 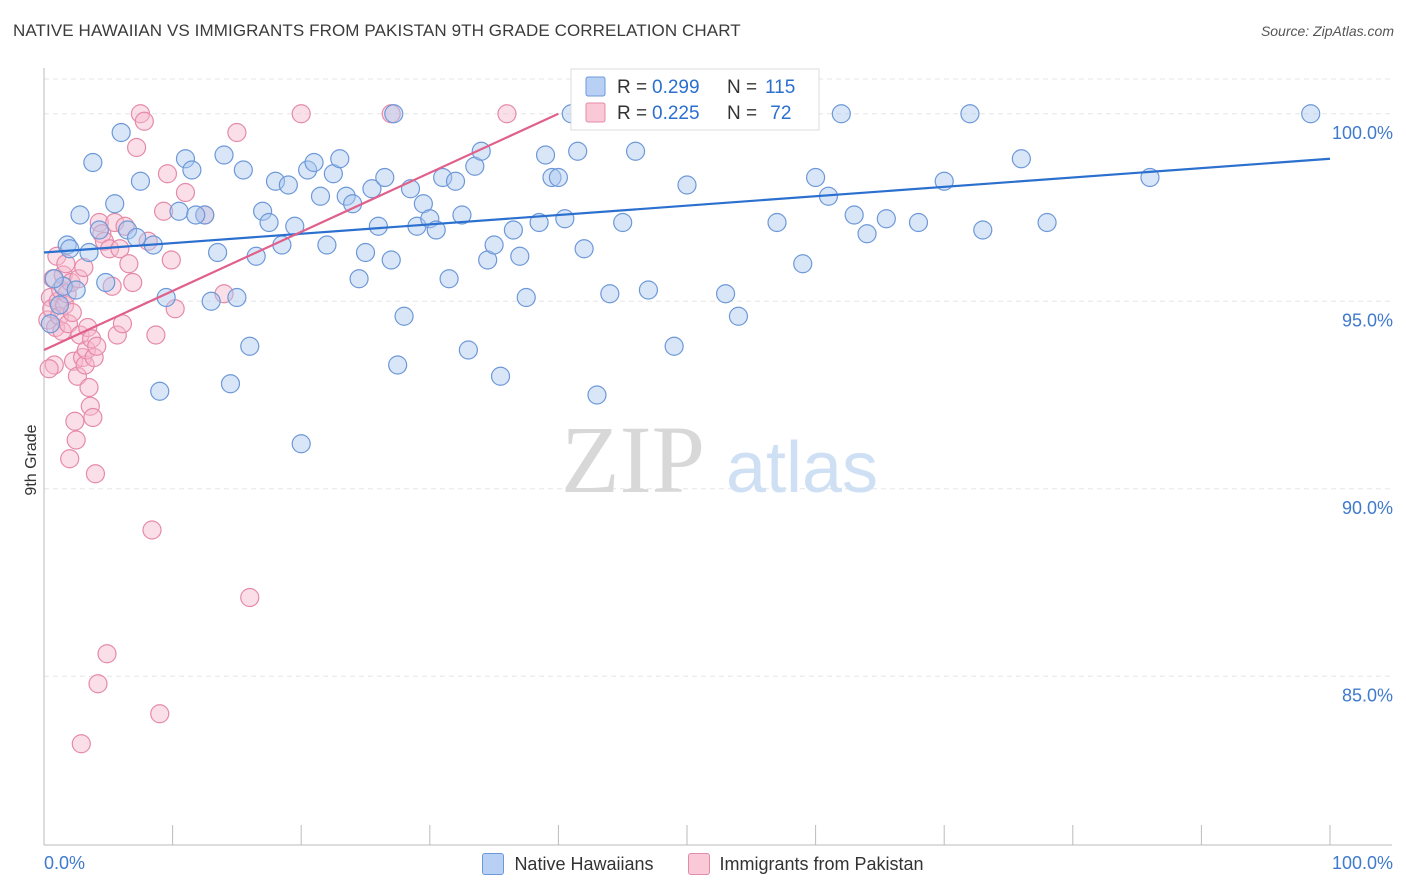 What do you see at coordinates (632, 113) in the screenshot?
I see `stats-r-label-pink: R =` at bounding box center [632, 113].